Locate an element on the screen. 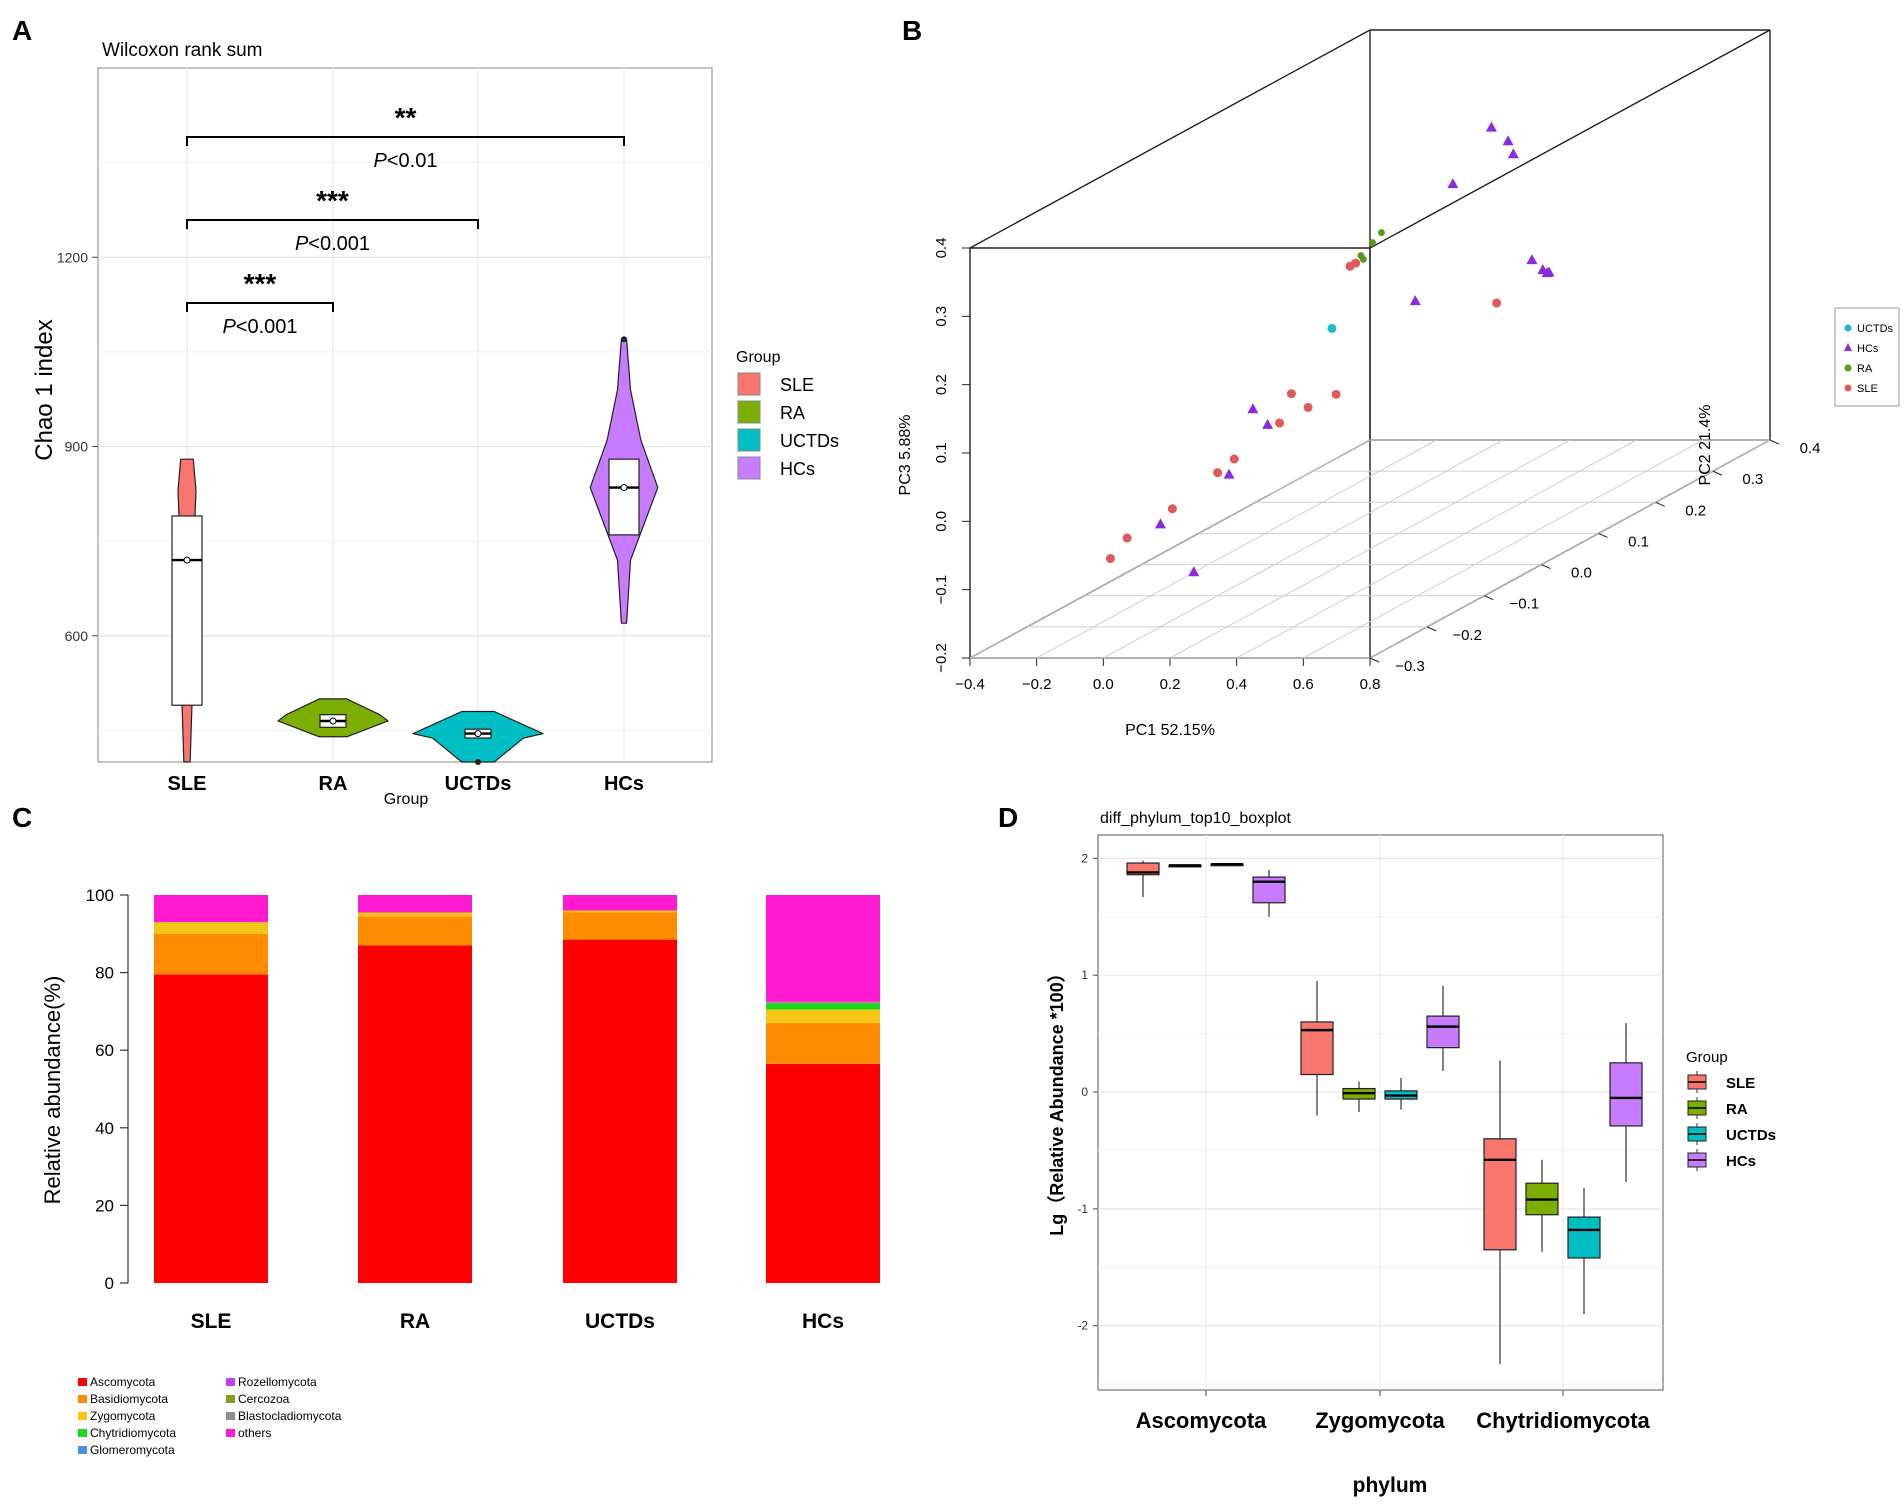 Image resolution: width=1904 pixels, height=1504 pixels. panel-b-ytick-label: −0.1 is located at coordinates (1524, 604).